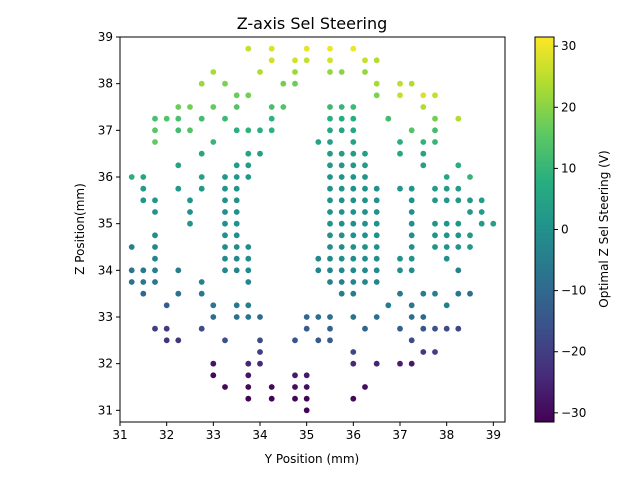 The image size is (640, 484). I want to click on x-axis-label: Y Position (mm), so click(311, 459).